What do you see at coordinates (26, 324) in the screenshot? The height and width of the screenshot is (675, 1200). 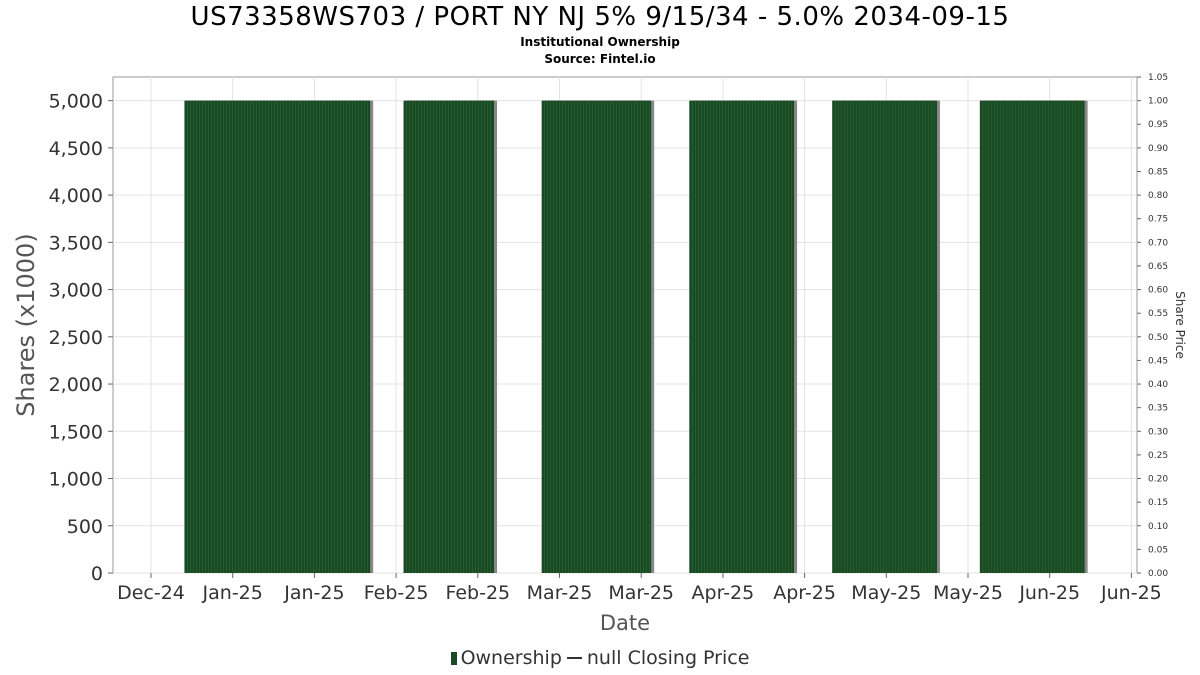 I see `y-axis-label: Shares (x1000)` at bounding box center [26, 324].